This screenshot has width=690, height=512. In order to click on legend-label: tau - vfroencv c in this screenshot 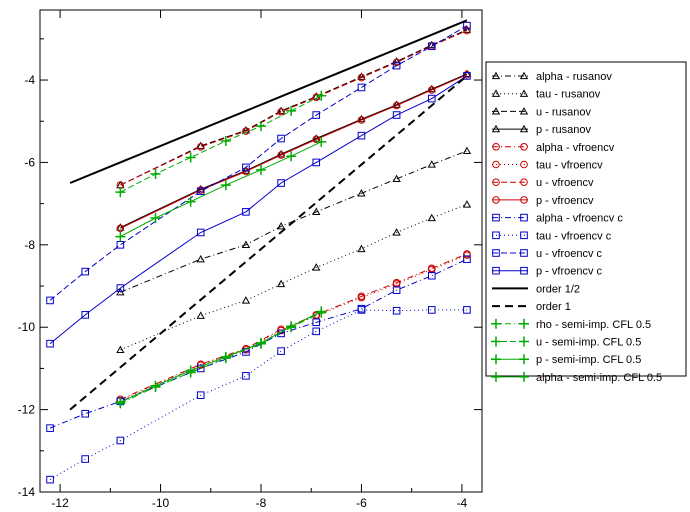, I will do `click(574, 236)`.